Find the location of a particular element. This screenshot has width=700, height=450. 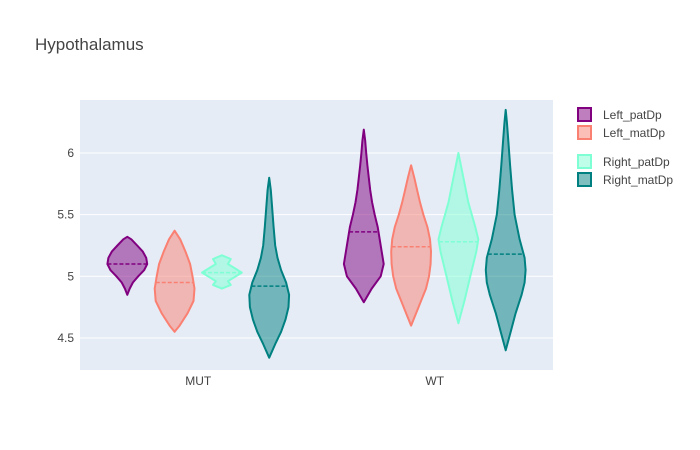

legend-label-Left_patDp: Left_patDp is located at coordinates (632, 115).